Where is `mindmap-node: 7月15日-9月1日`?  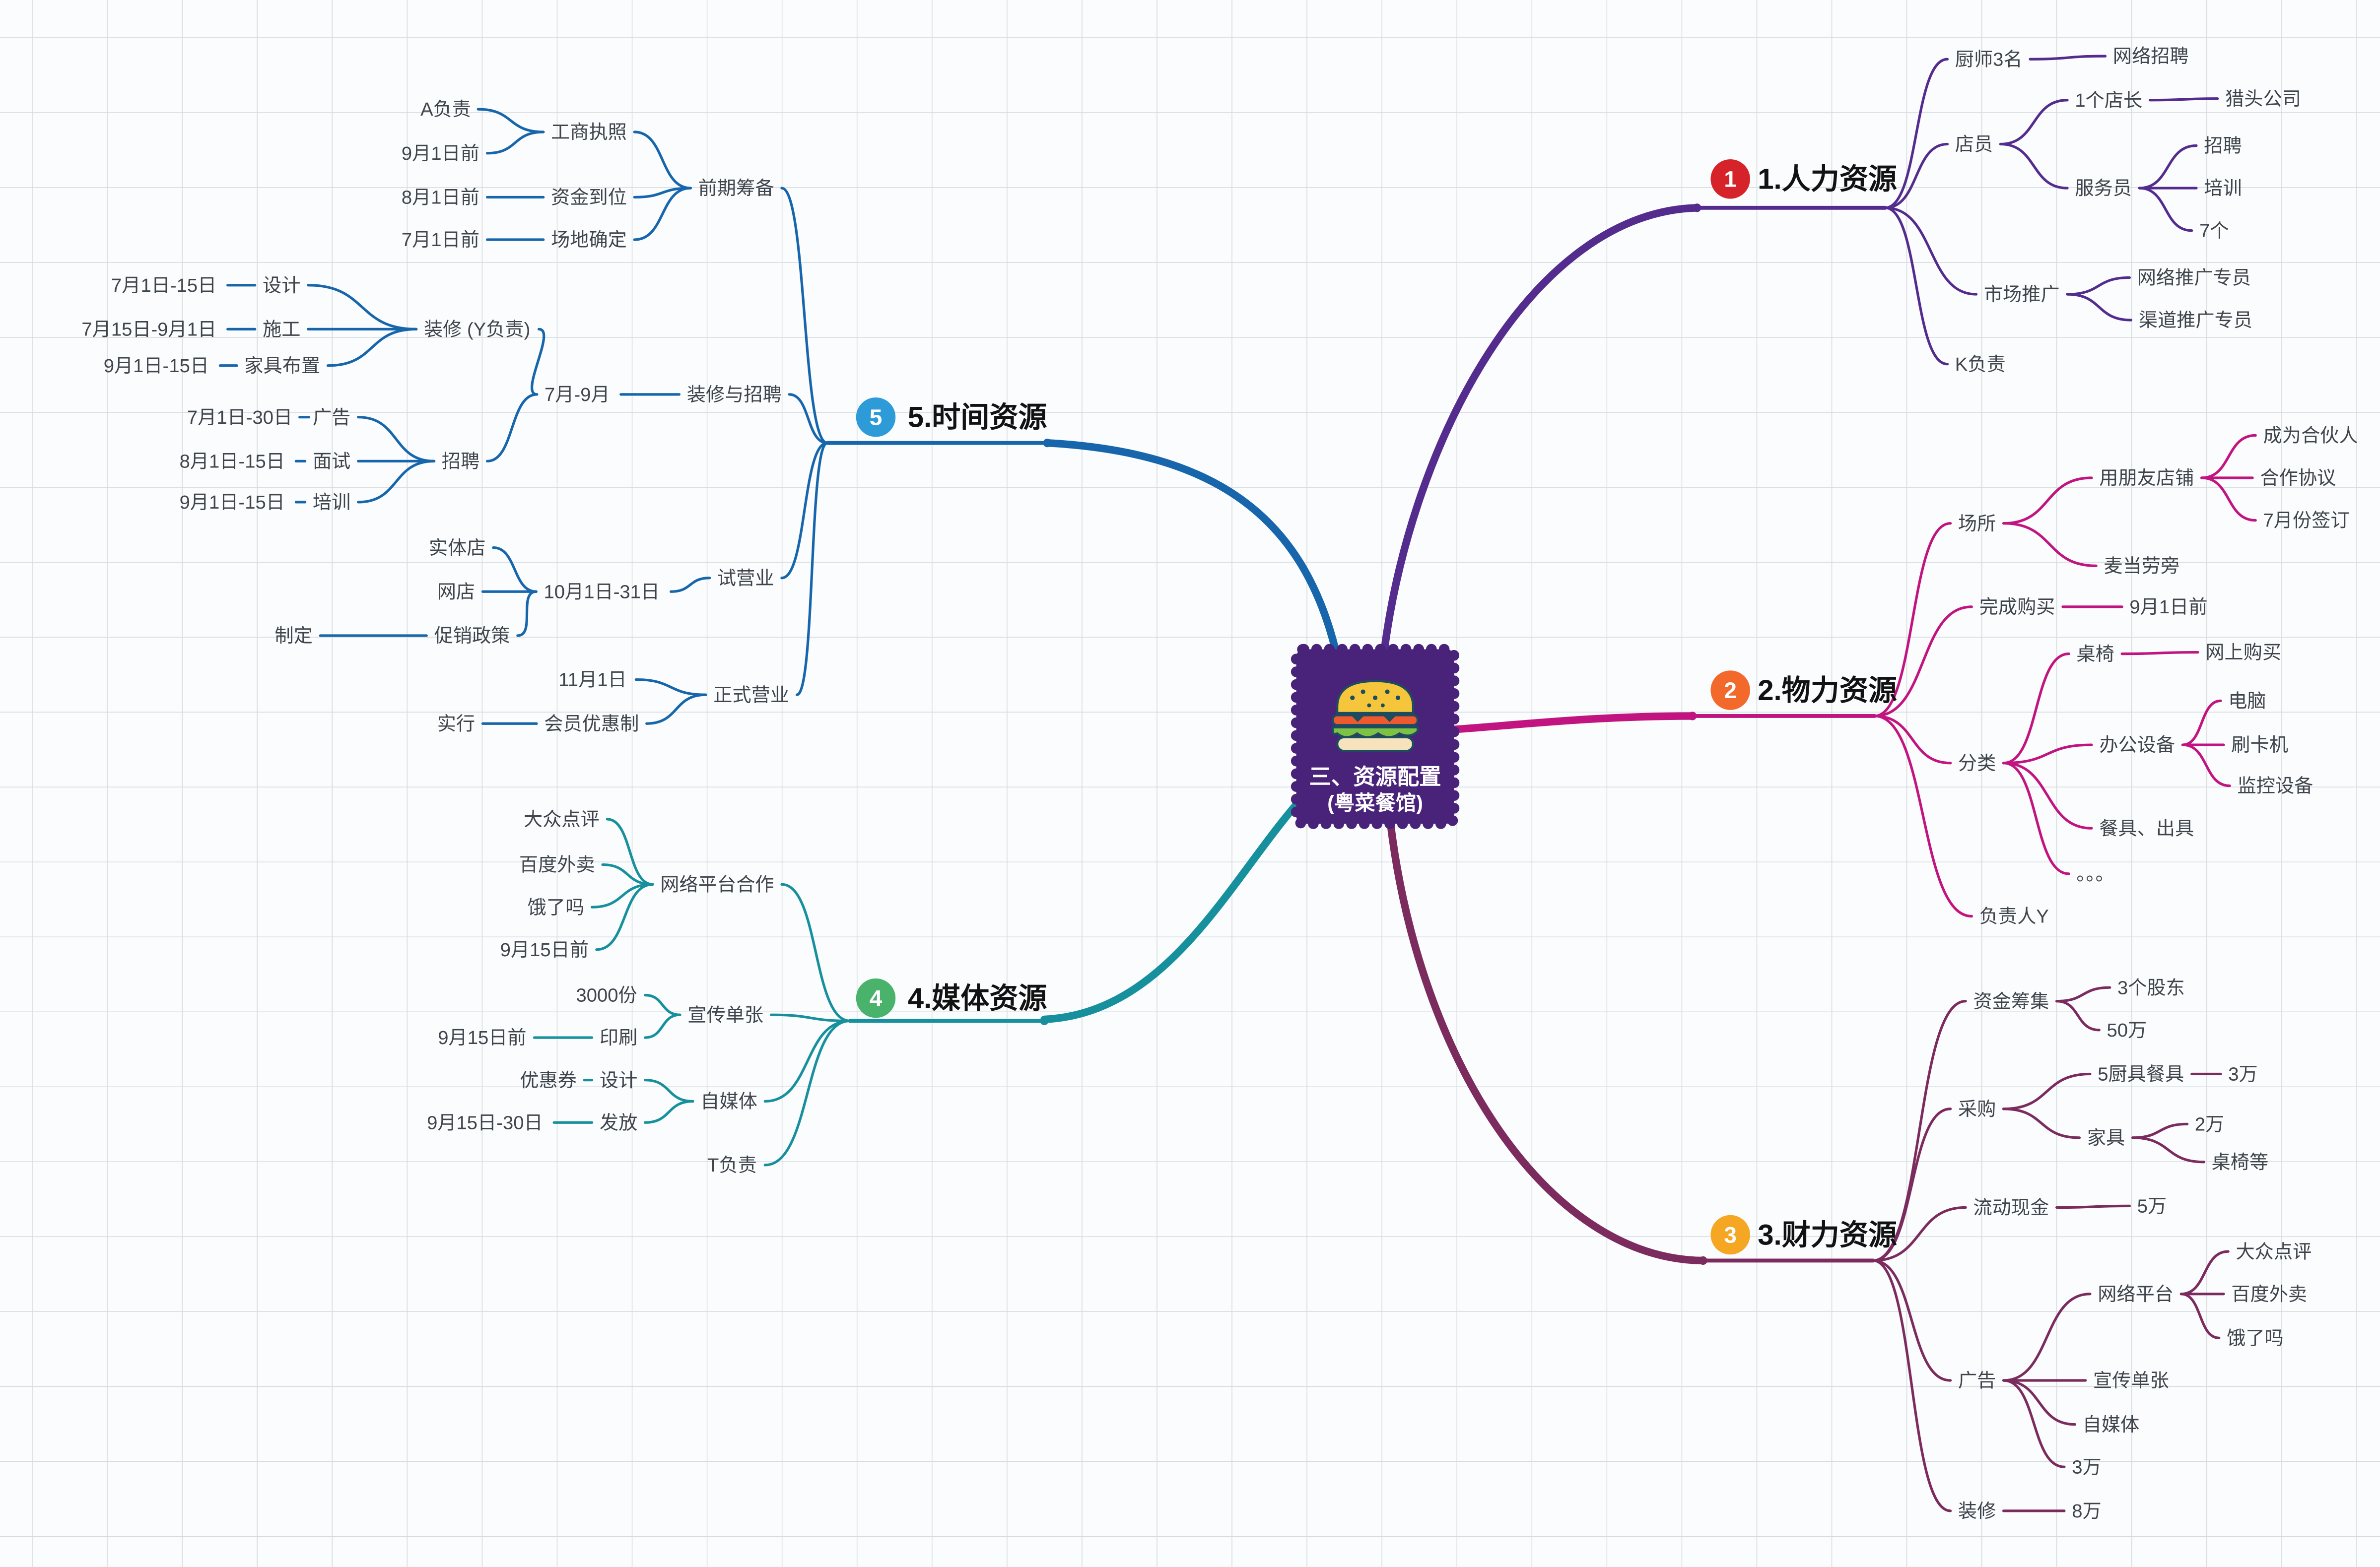 mindmap-node: 7月15日-9月1日 is located at coordinates (148, 329).